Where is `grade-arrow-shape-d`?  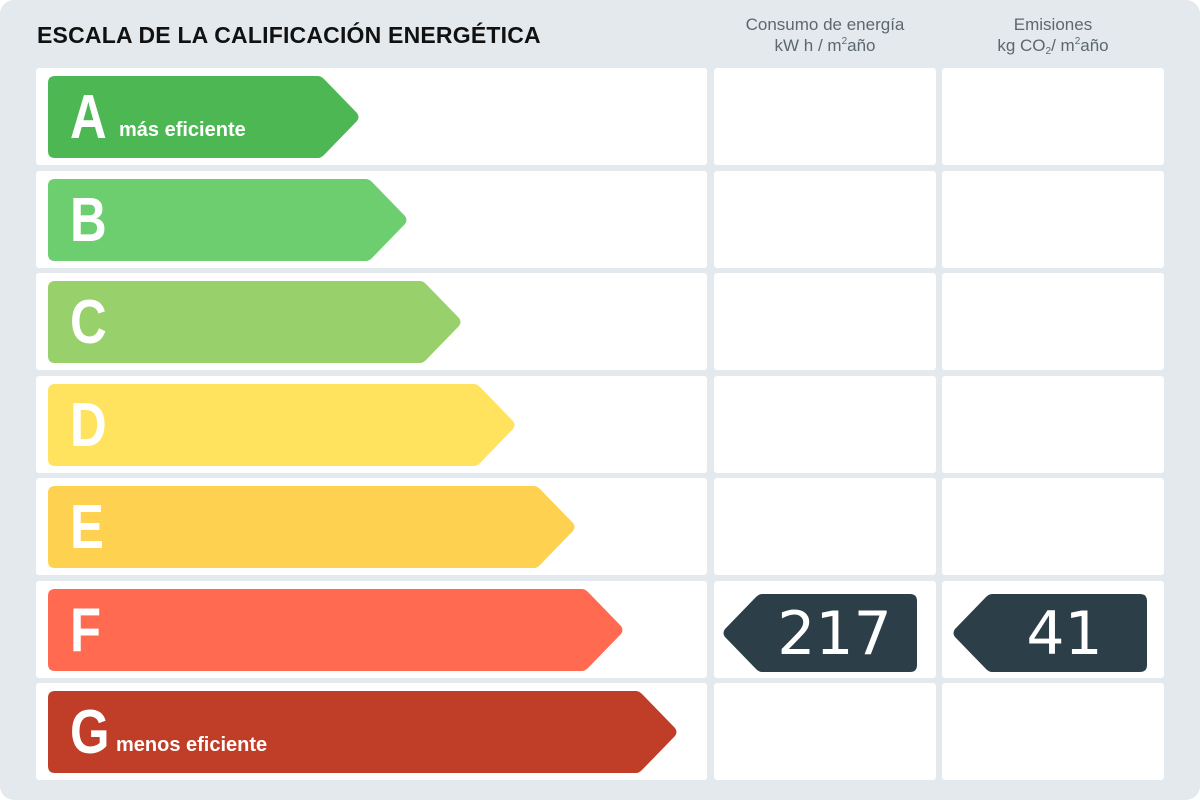 grade-arrow-shape-d is located at coordinates (281, 425).